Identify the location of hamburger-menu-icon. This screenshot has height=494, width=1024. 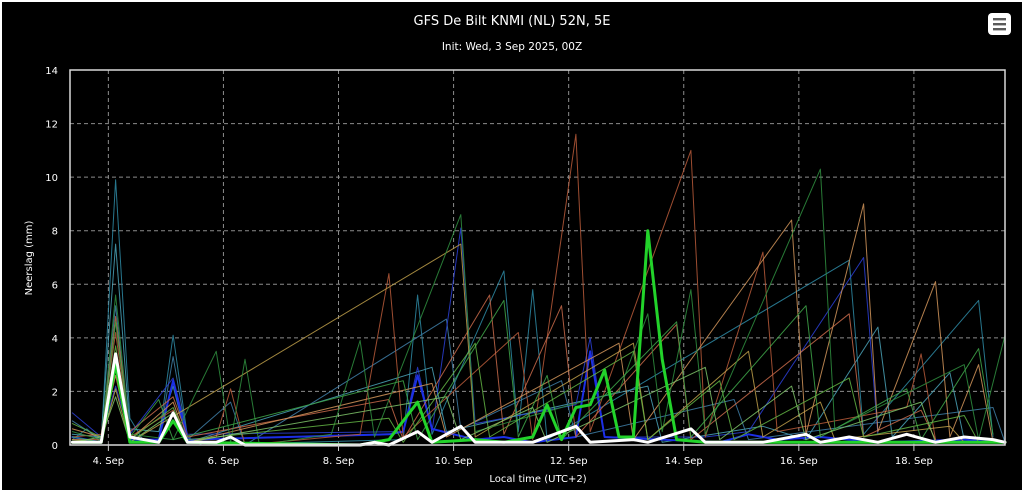
(999, 24).